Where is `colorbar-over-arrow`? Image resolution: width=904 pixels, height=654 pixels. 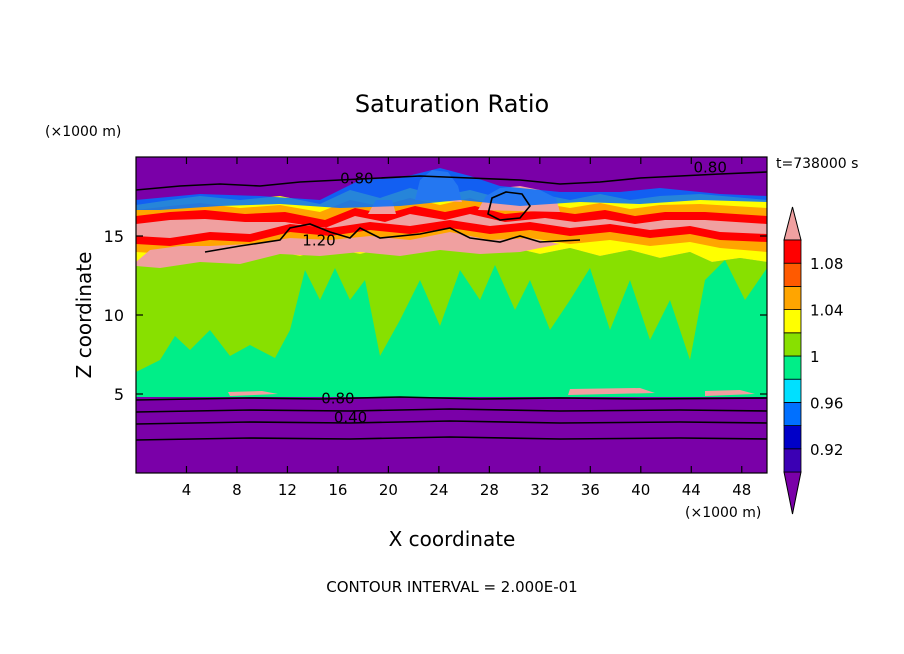
colorbar-over-arrow is located at coordinates (792, 223).